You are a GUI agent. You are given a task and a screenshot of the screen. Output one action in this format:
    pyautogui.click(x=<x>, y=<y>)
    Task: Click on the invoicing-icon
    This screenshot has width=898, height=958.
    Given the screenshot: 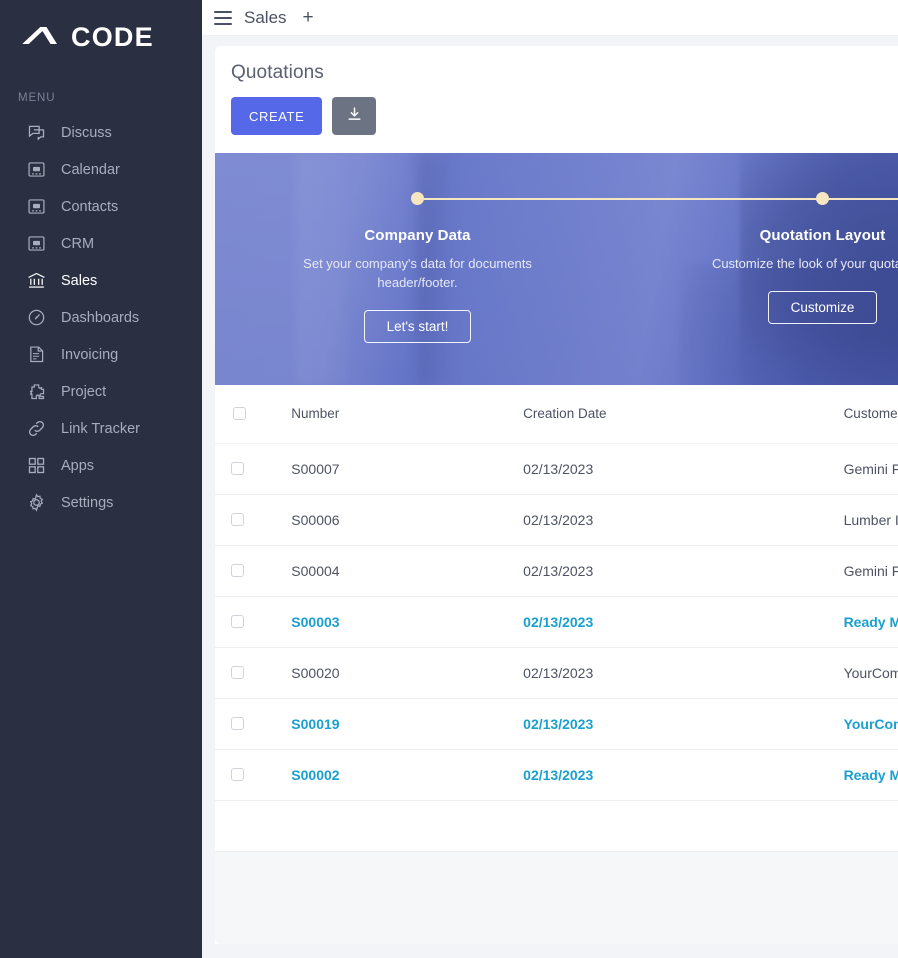 What is the action you would take?
    pyautogui.click(x=36, y=354)
    